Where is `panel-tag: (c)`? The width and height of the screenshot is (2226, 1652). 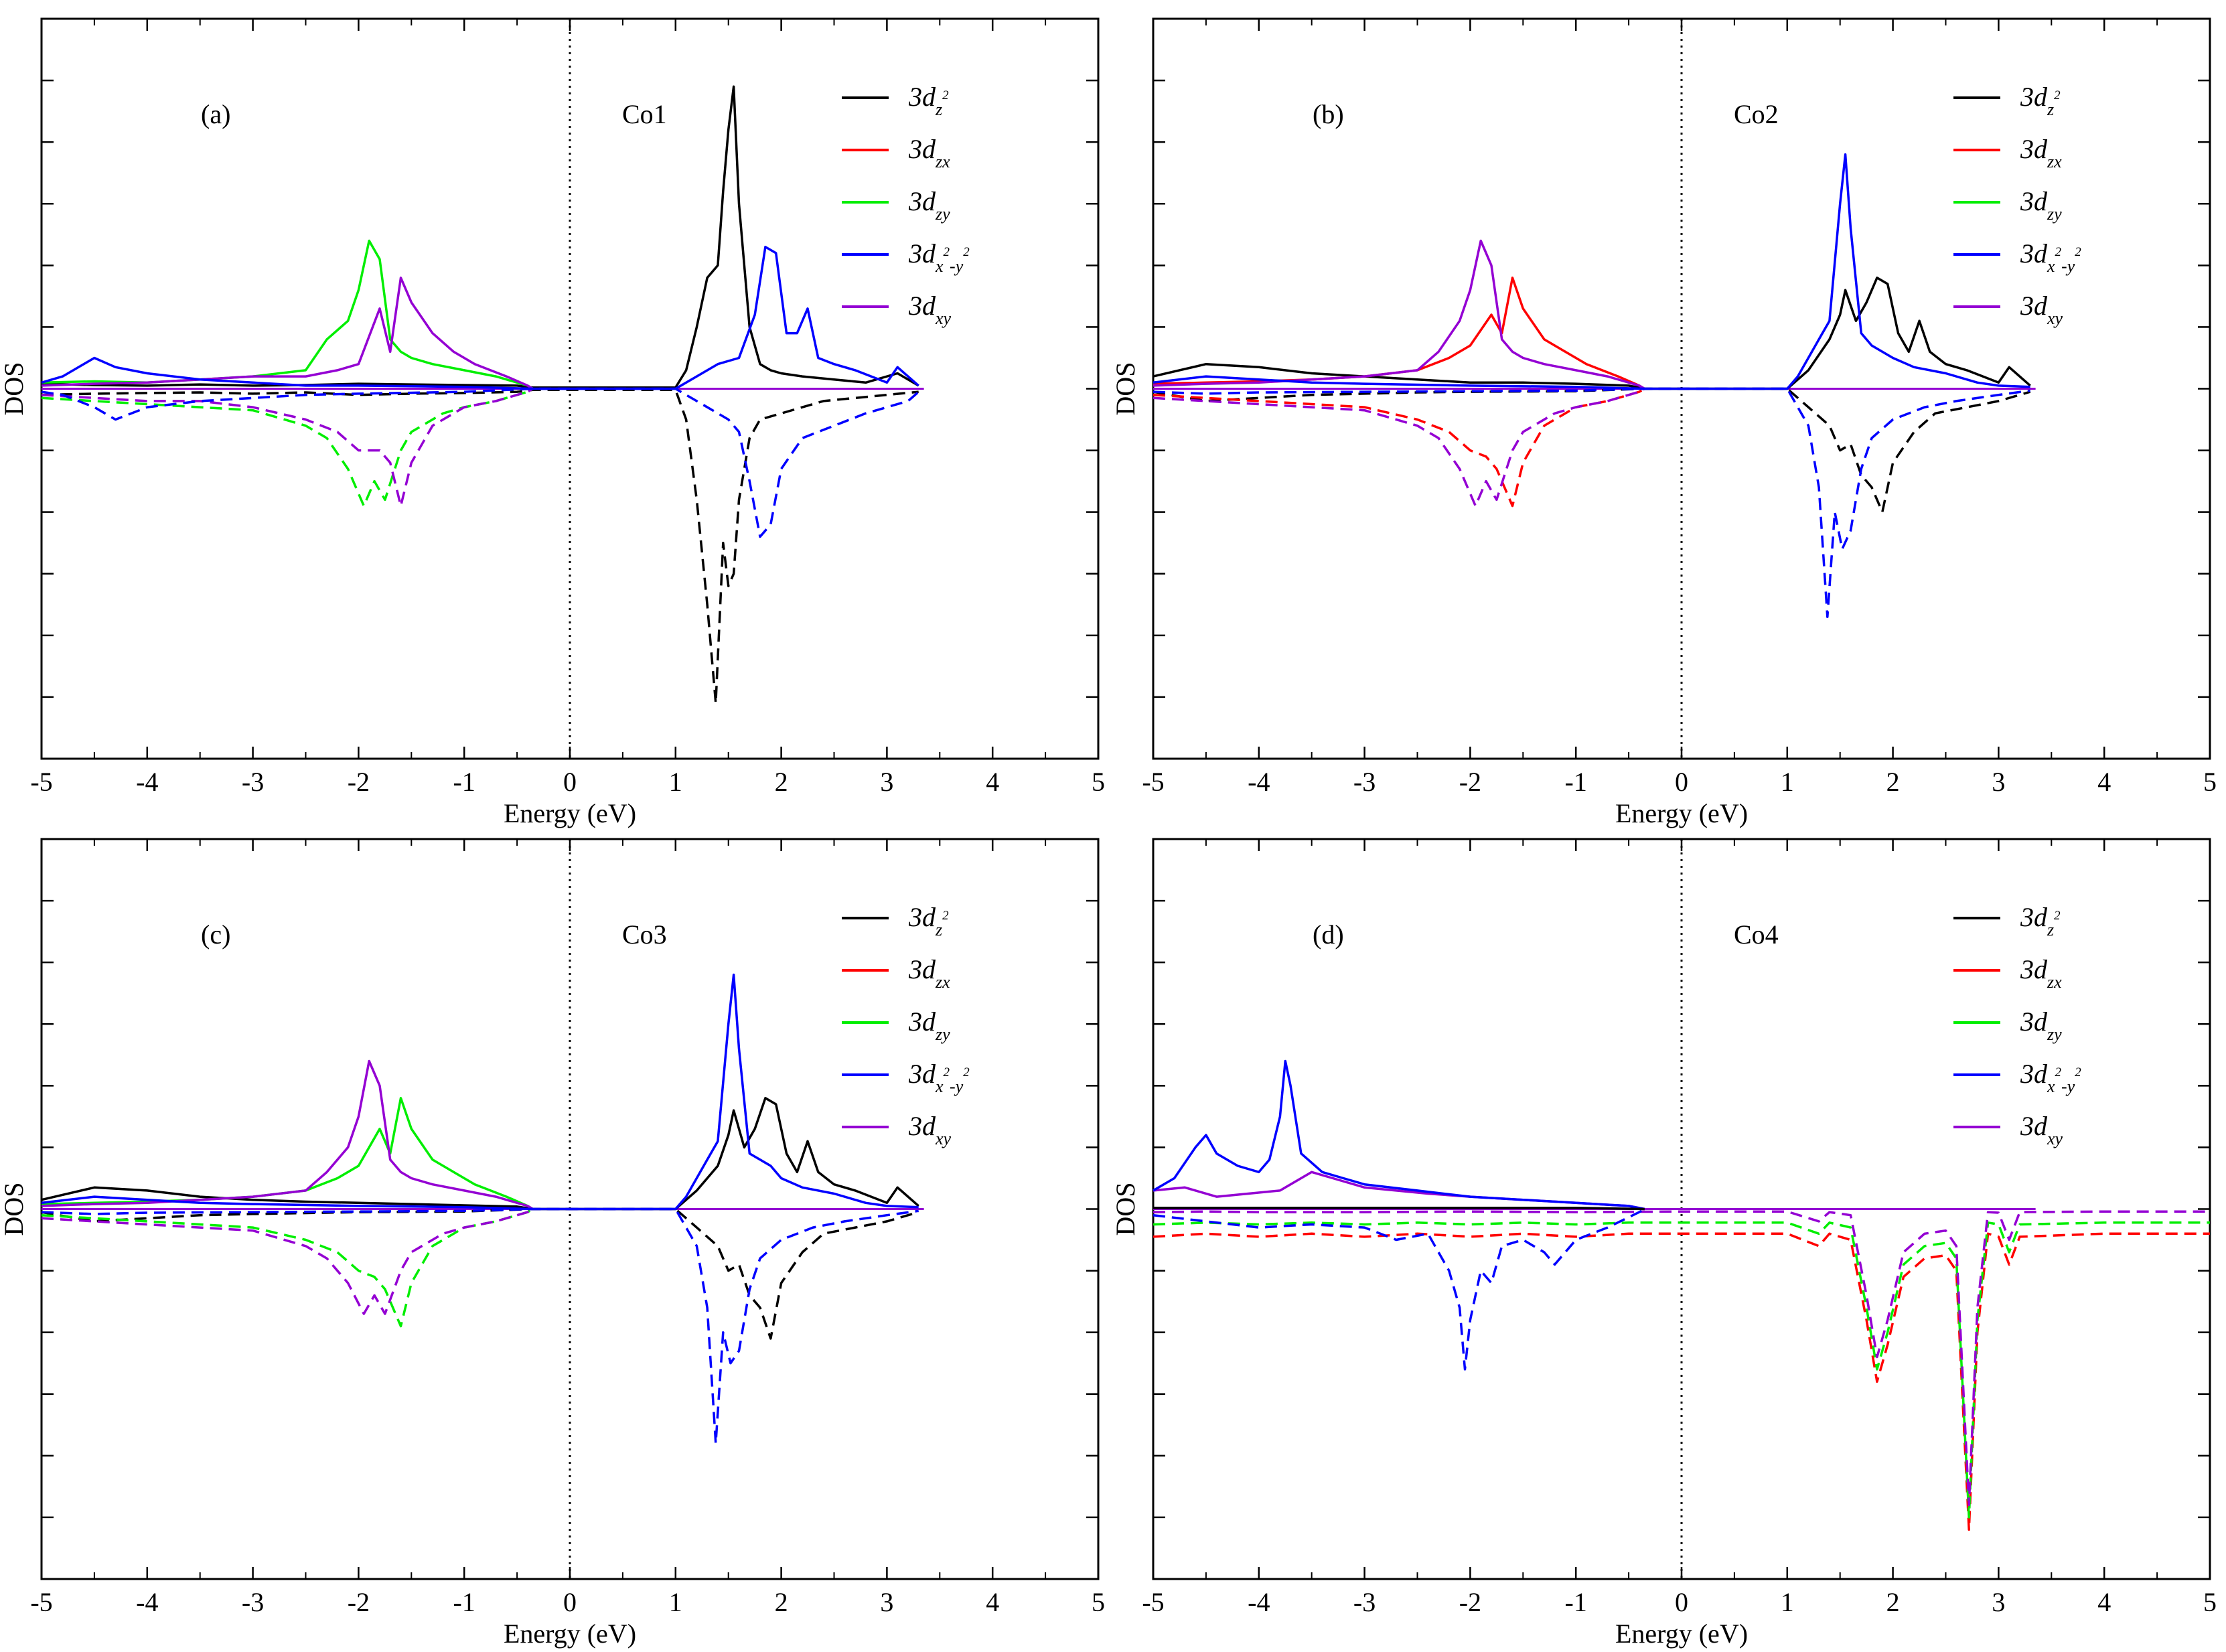
panel-tag: (c) is located at coordinates (215, 934).